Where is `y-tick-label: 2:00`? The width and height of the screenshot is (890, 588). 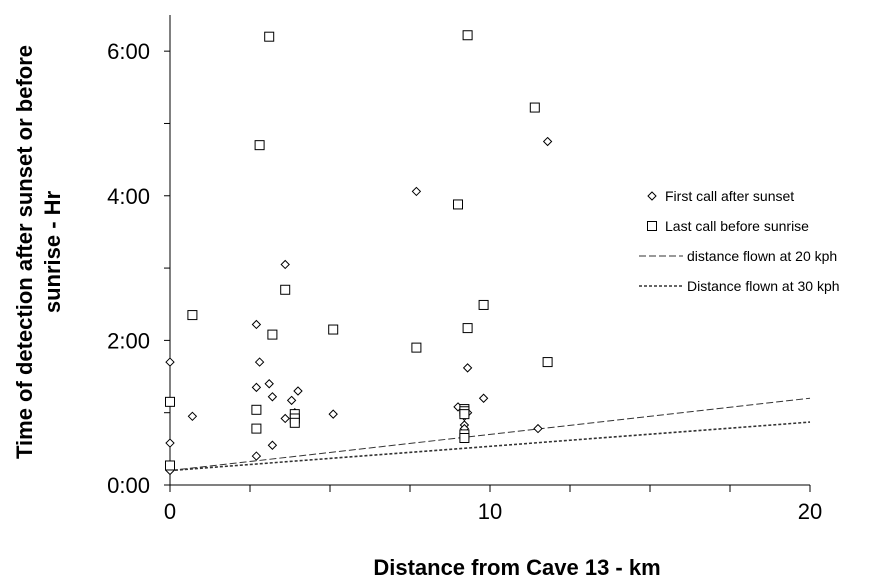
y-tick-label: 2:00 is located at coordinates (128, 340).